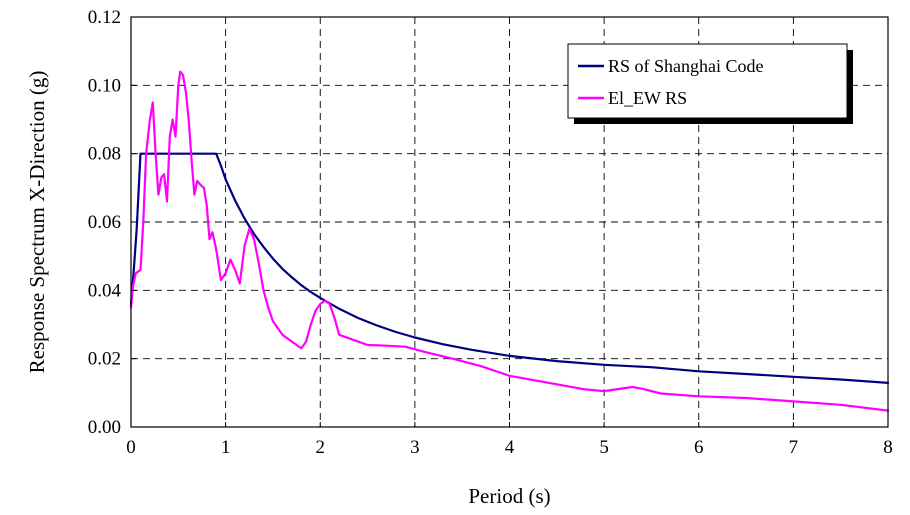 Image resolution: width=910 pixels, height=515 pixels. I want to click on y-tick-label: 0.10, so click(104, 85).